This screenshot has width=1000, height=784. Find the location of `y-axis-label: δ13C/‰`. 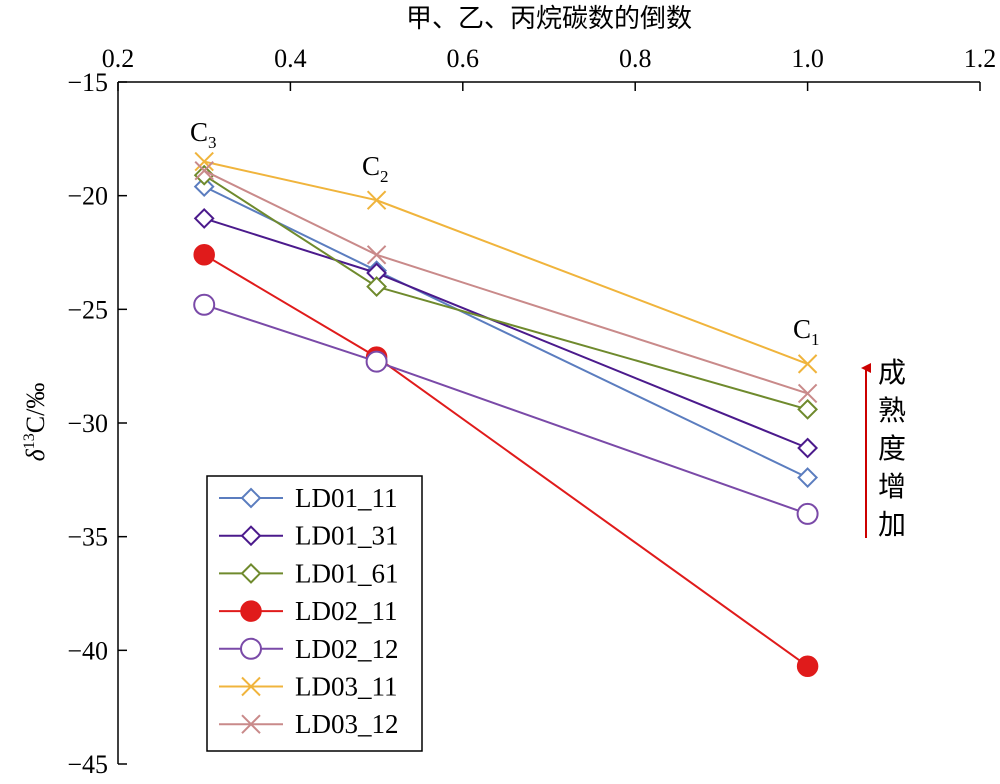

y-axis-label: δ13C/‰ is located at coordinates (35, 422).